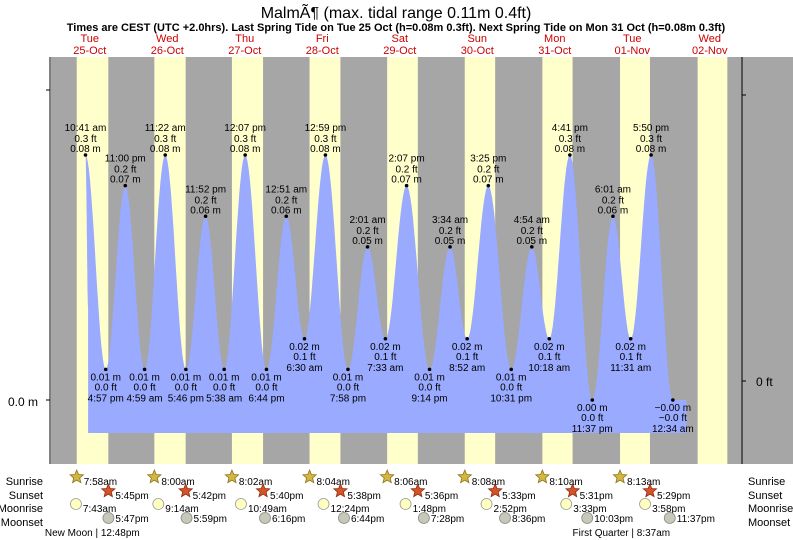 The image size is (793, 540). What do you see at coordinates (488, 180) in the screenshot?
I see `high-tide-label: 0.07 m` at bounding box center [488, 180].